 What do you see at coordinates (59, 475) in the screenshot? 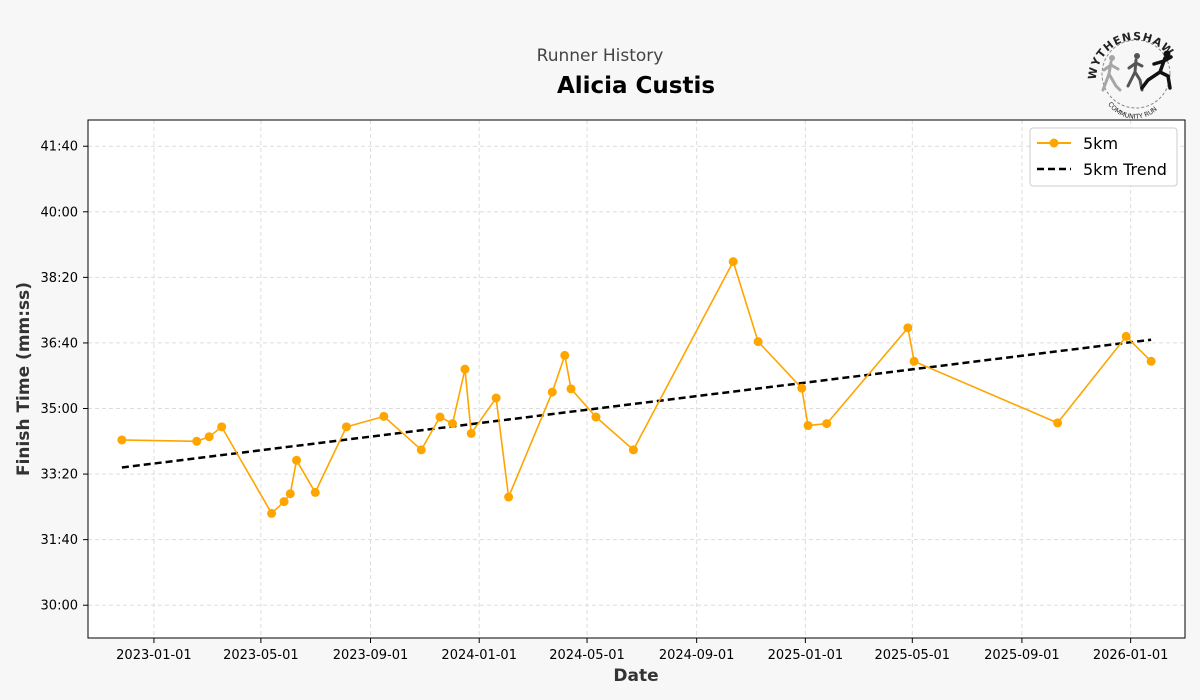
I see `y-tick-label: 33:20` at bounding box center [59, 475].